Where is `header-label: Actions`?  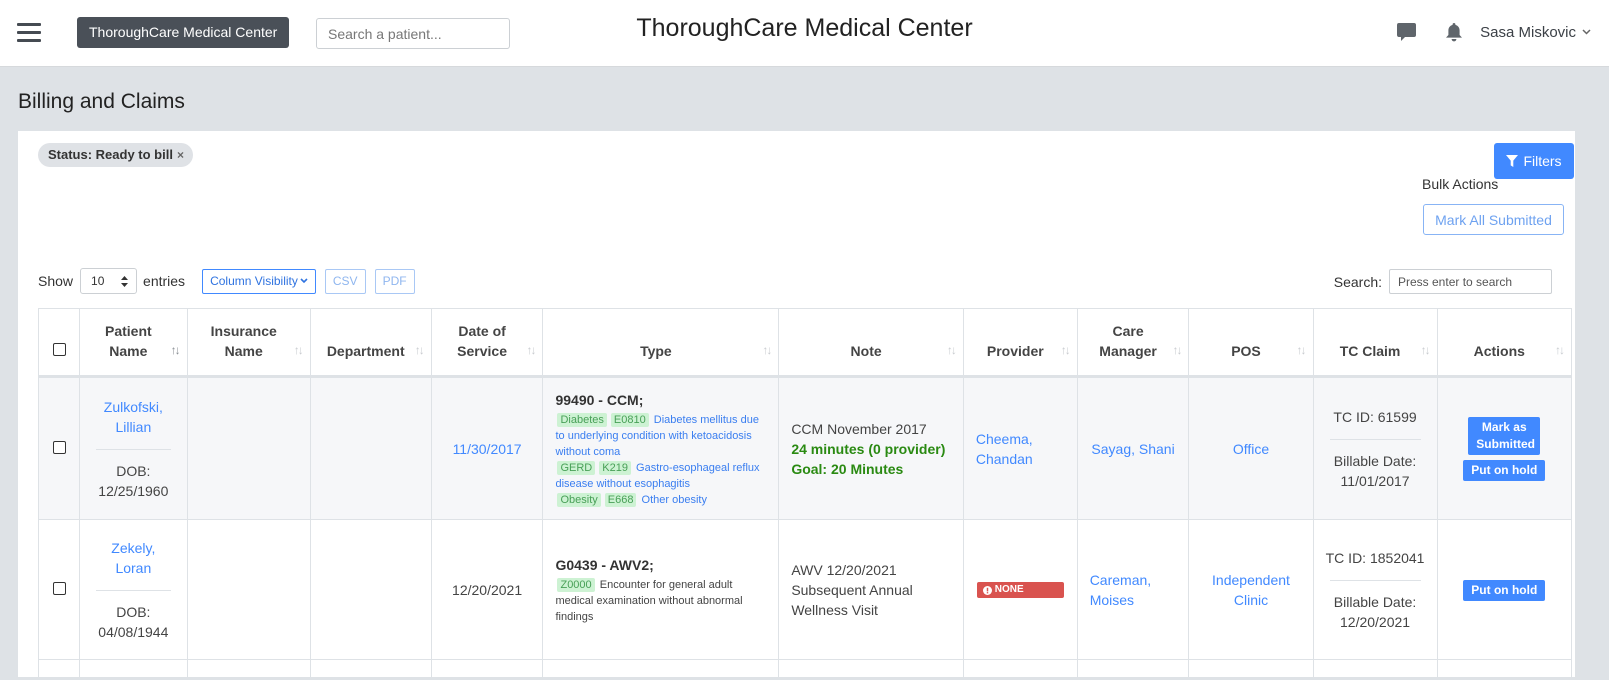
header-label: Actions is located at coordinates (1499, 351).